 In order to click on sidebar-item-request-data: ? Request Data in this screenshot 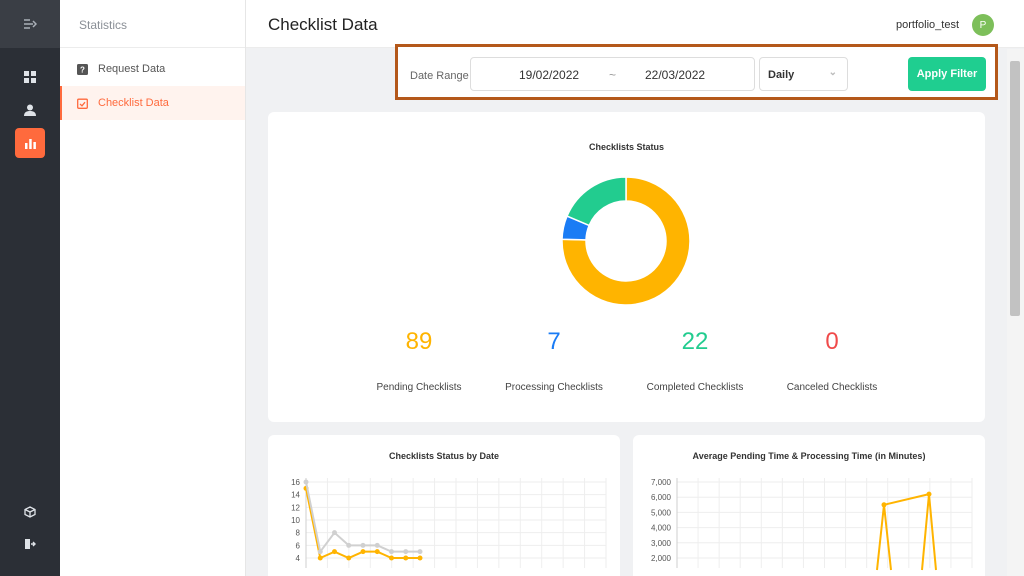, I will do `click(152, 69)`.